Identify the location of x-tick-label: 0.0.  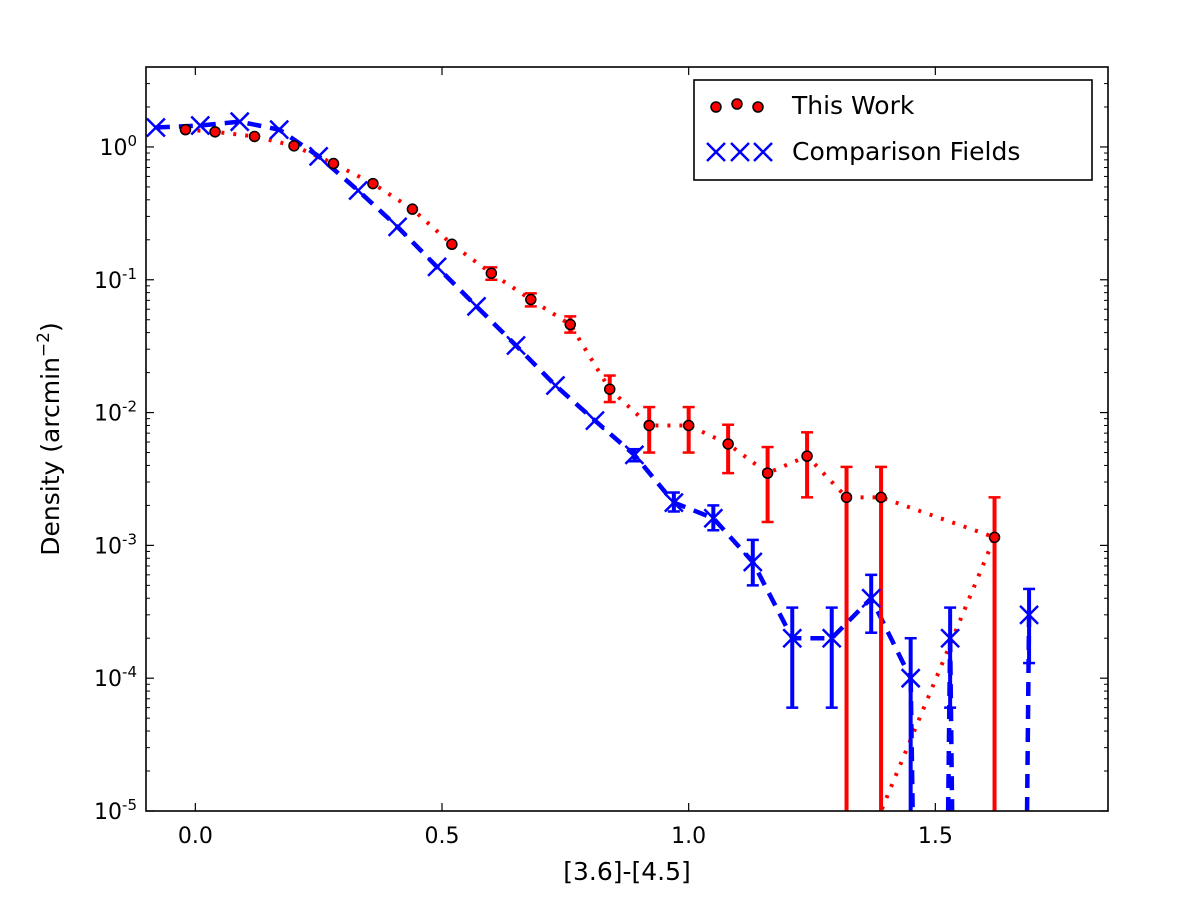
(195, 836).